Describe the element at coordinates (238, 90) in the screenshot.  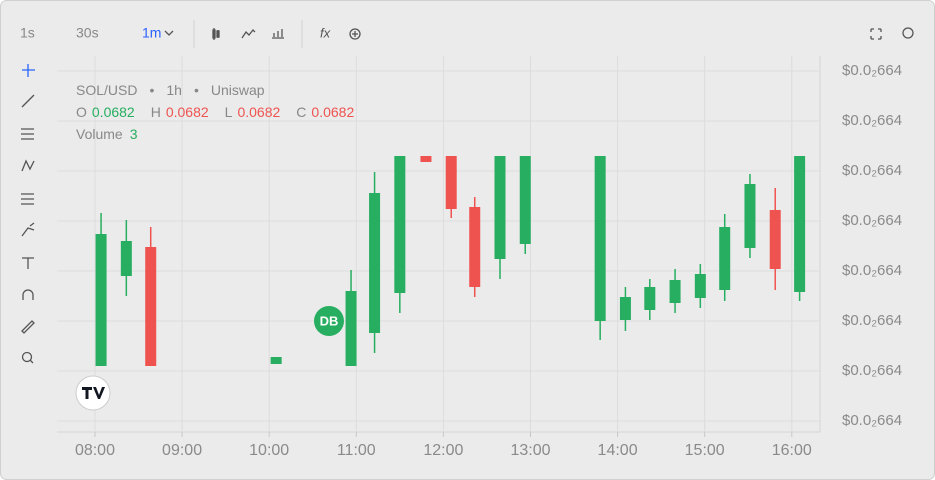
I see `exchange: Uniswap` at that location.